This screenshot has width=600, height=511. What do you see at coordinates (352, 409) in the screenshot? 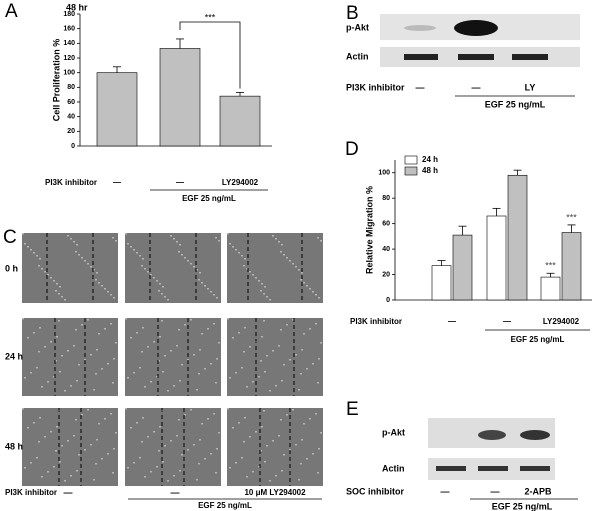
I see `panel-label: E` at bounding box center [352, 409].